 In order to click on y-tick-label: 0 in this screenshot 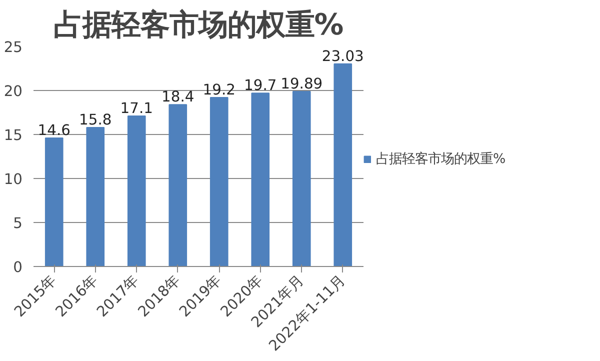, I will do `click(18, 267)`.